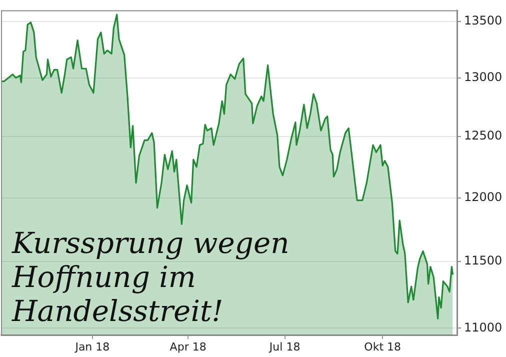 The width and height of the screenshot is (506, 357). Describe the element at coordinates (483, 327) in the screenshot. I see `y-tick-label: 11000` at that location.